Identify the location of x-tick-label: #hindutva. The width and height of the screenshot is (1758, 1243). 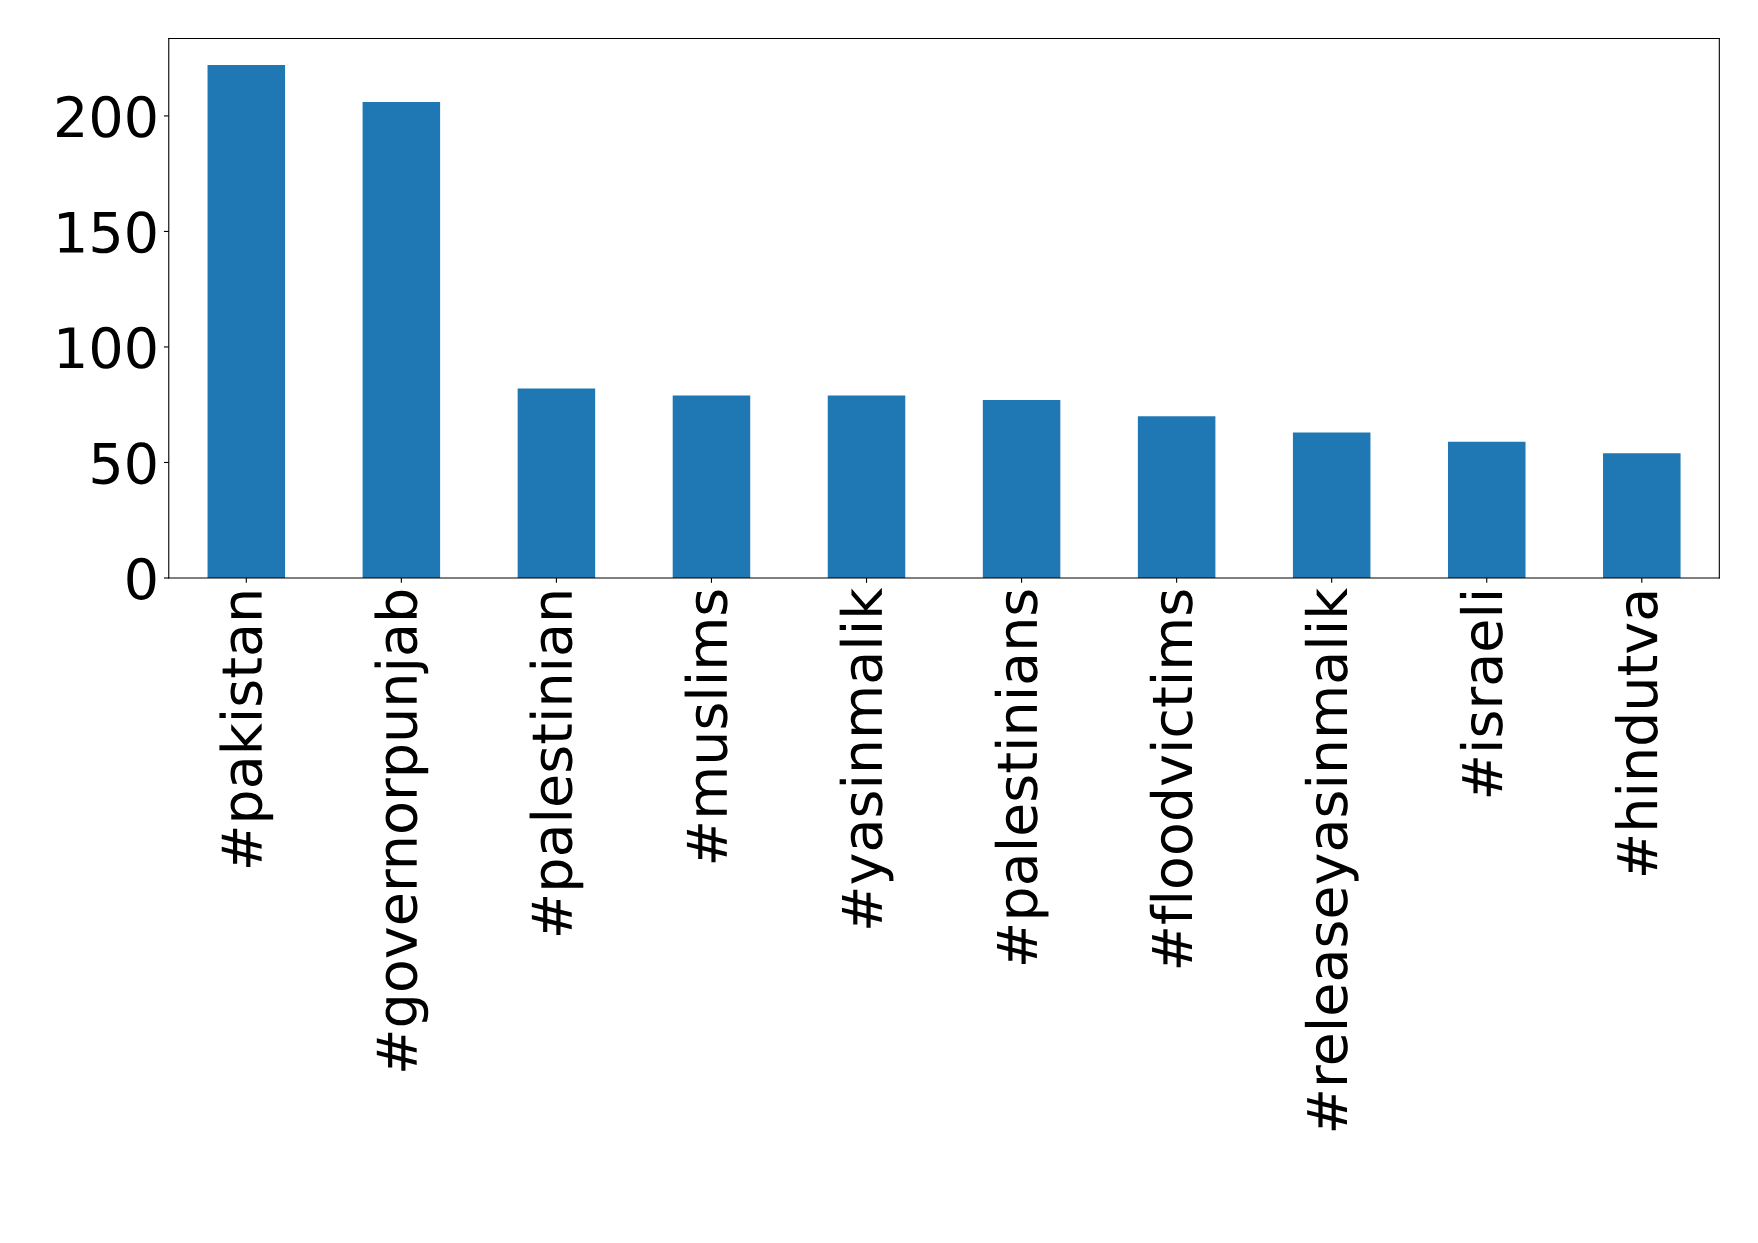
(1636, 734).